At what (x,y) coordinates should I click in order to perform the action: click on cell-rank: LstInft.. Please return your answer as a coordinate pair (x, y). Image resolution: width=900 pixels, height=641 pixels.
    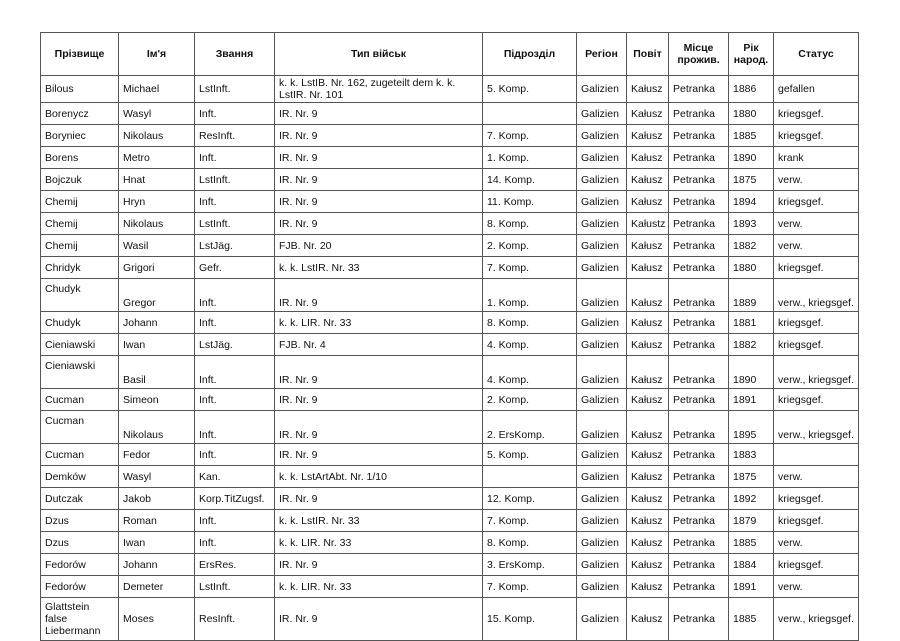
    Looking at the image, I should click on (234, 89).